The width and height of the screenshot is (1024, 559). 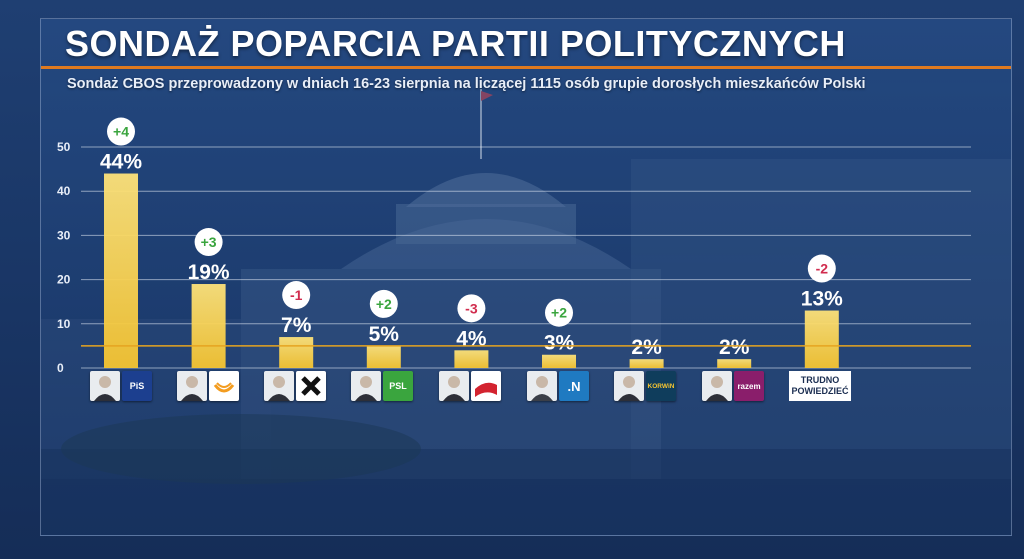 I want to click on chart-title: SONDAŻ POPARCIA PARTII POLITYCZNYCH, so click(x=455, y=43).